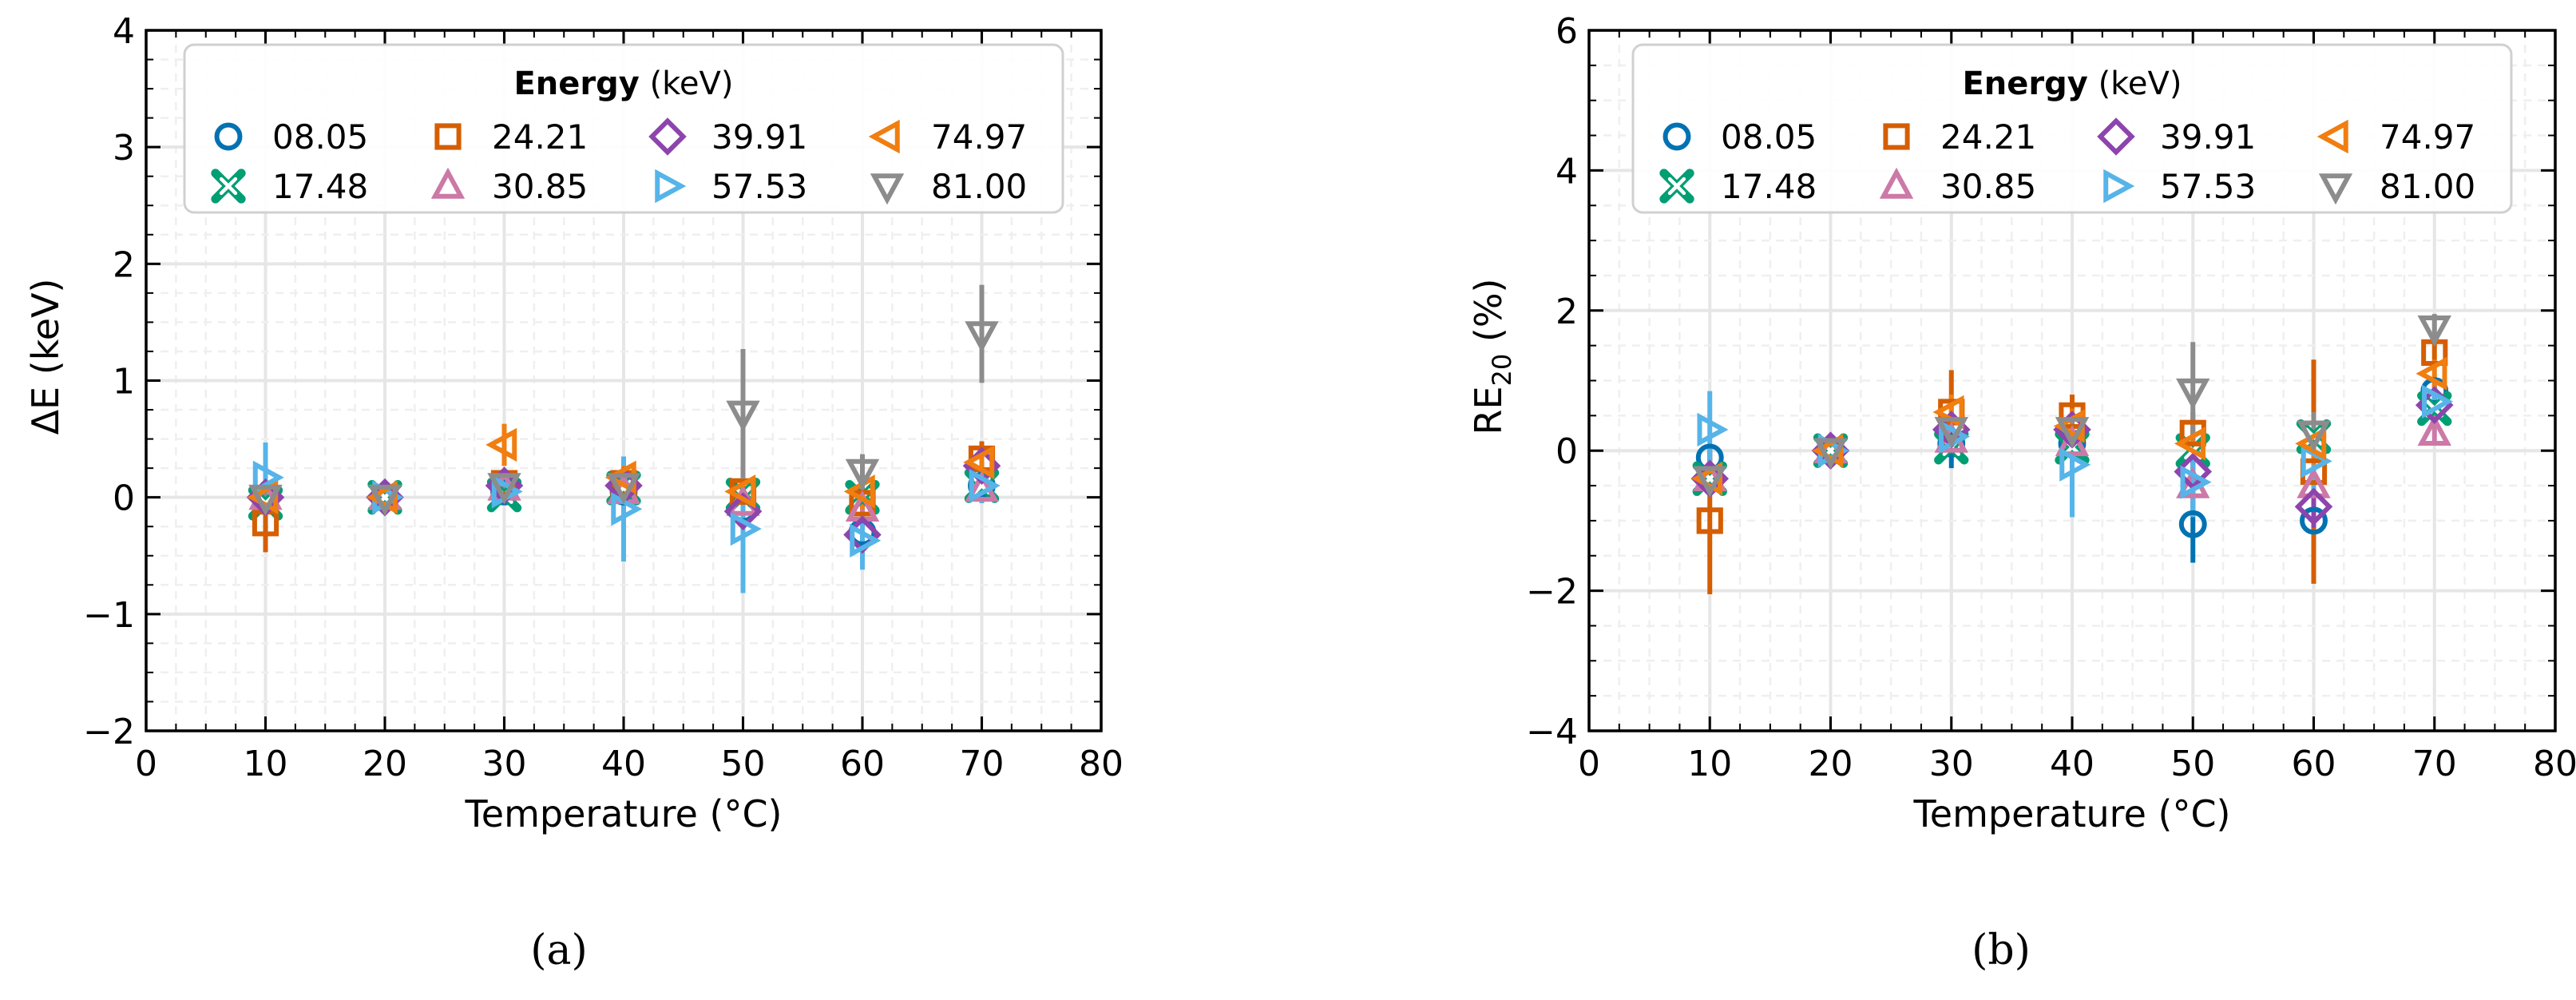 This screenshot has width=2576, height=1000. What do you see at coordinates (1831, 764) in the screenshot?
I see `x-tick-label: 20` at bounding box center [1831, 764].